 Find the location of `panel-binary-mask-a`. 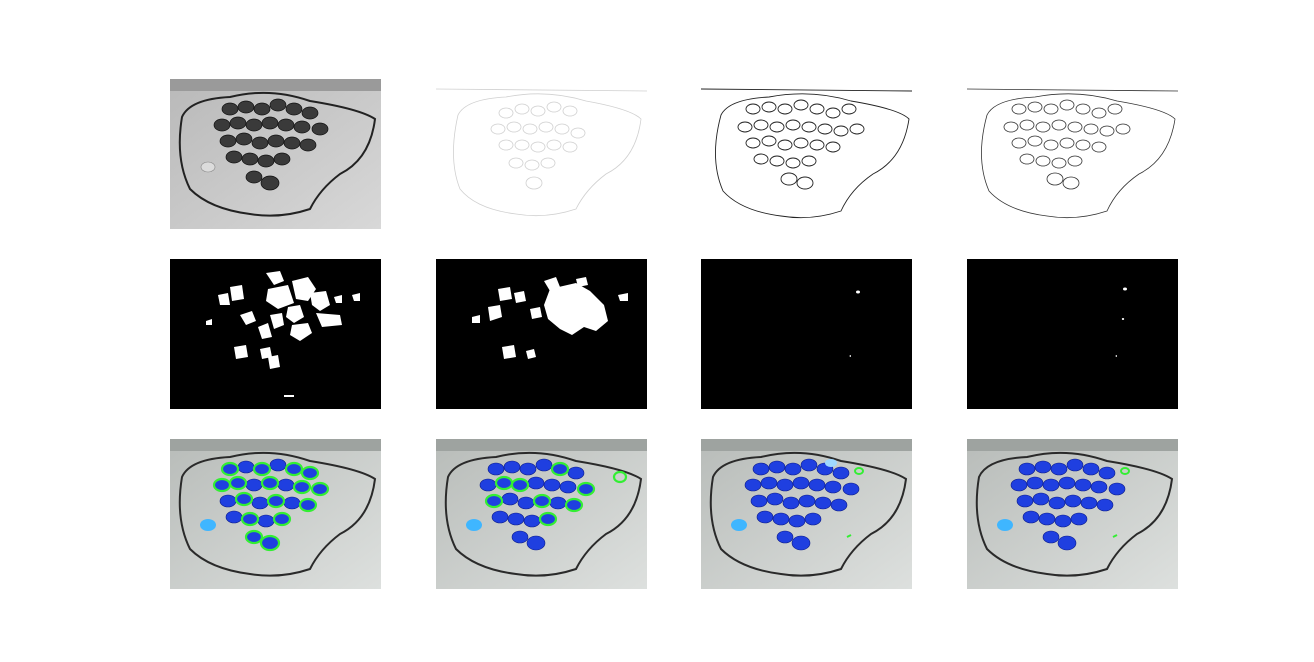

panel-binary-mask-a is located at coordinates (275, 334).